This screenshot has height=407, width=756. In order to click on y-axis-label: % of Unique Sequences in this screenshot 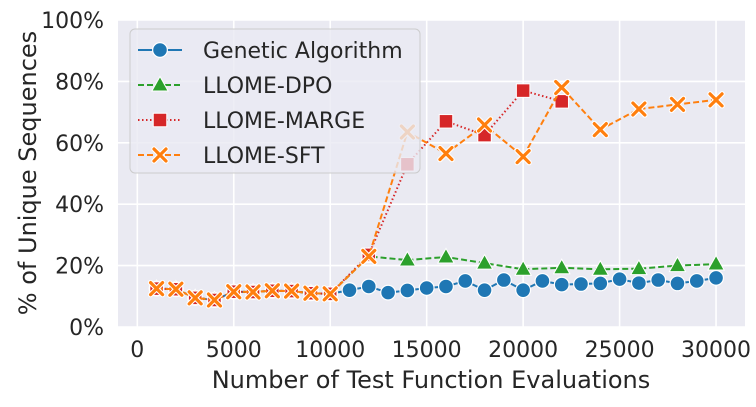, I will do `click(28, 173)`.